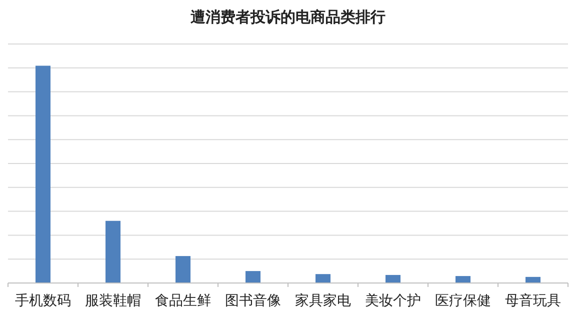  What do you see at coordinates (253, 301) in the screenshot?
I see `x-tick-label: 图书音像` at bounding box center [253, 301].